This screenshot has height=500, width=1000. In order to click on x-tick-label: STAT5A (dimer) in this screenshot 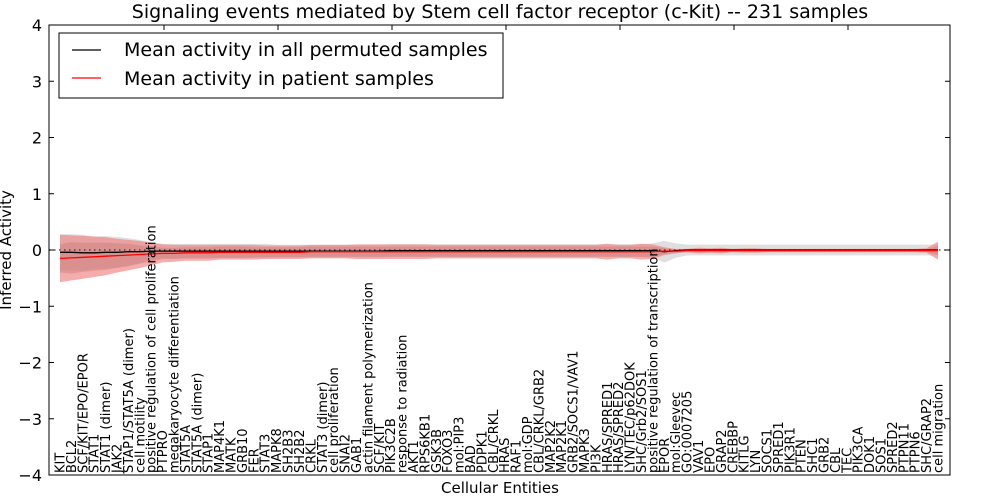, I will do `click(197, 423)`.